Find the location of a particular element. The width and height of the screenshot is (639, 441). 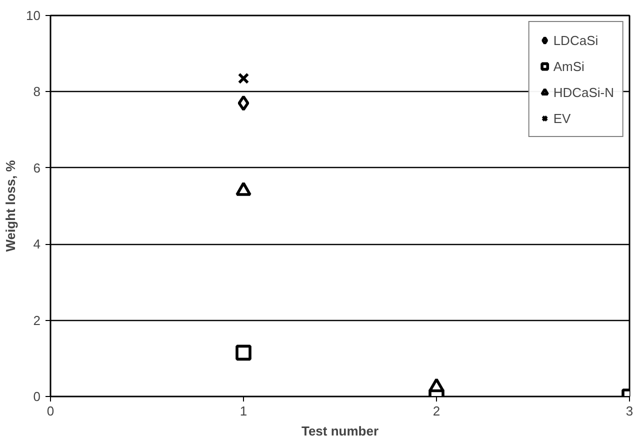

x-tick-label: 1 is located at coordinates (244, 411).